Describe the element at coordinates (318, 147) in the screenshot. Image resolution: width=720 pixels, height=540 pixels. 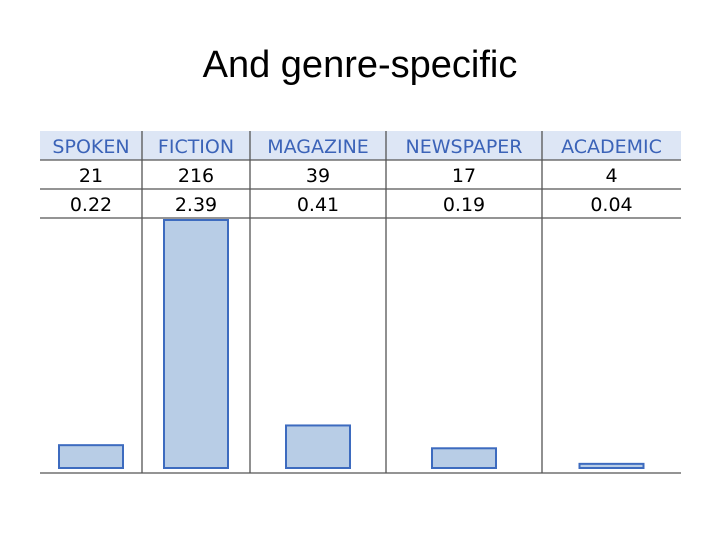
I see `category-header: MAGAZINE` at that location.